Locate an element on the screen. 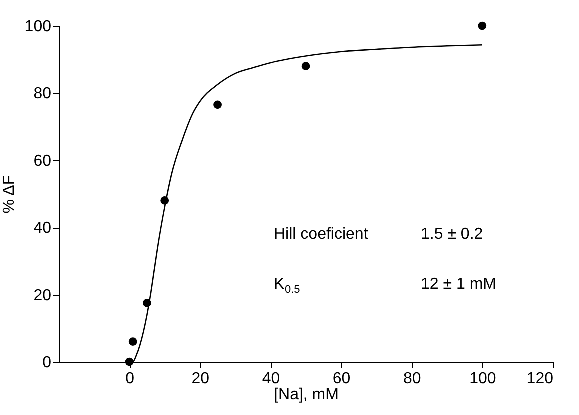  annotation: Hill coeficient is located at coordinates (321, 234).